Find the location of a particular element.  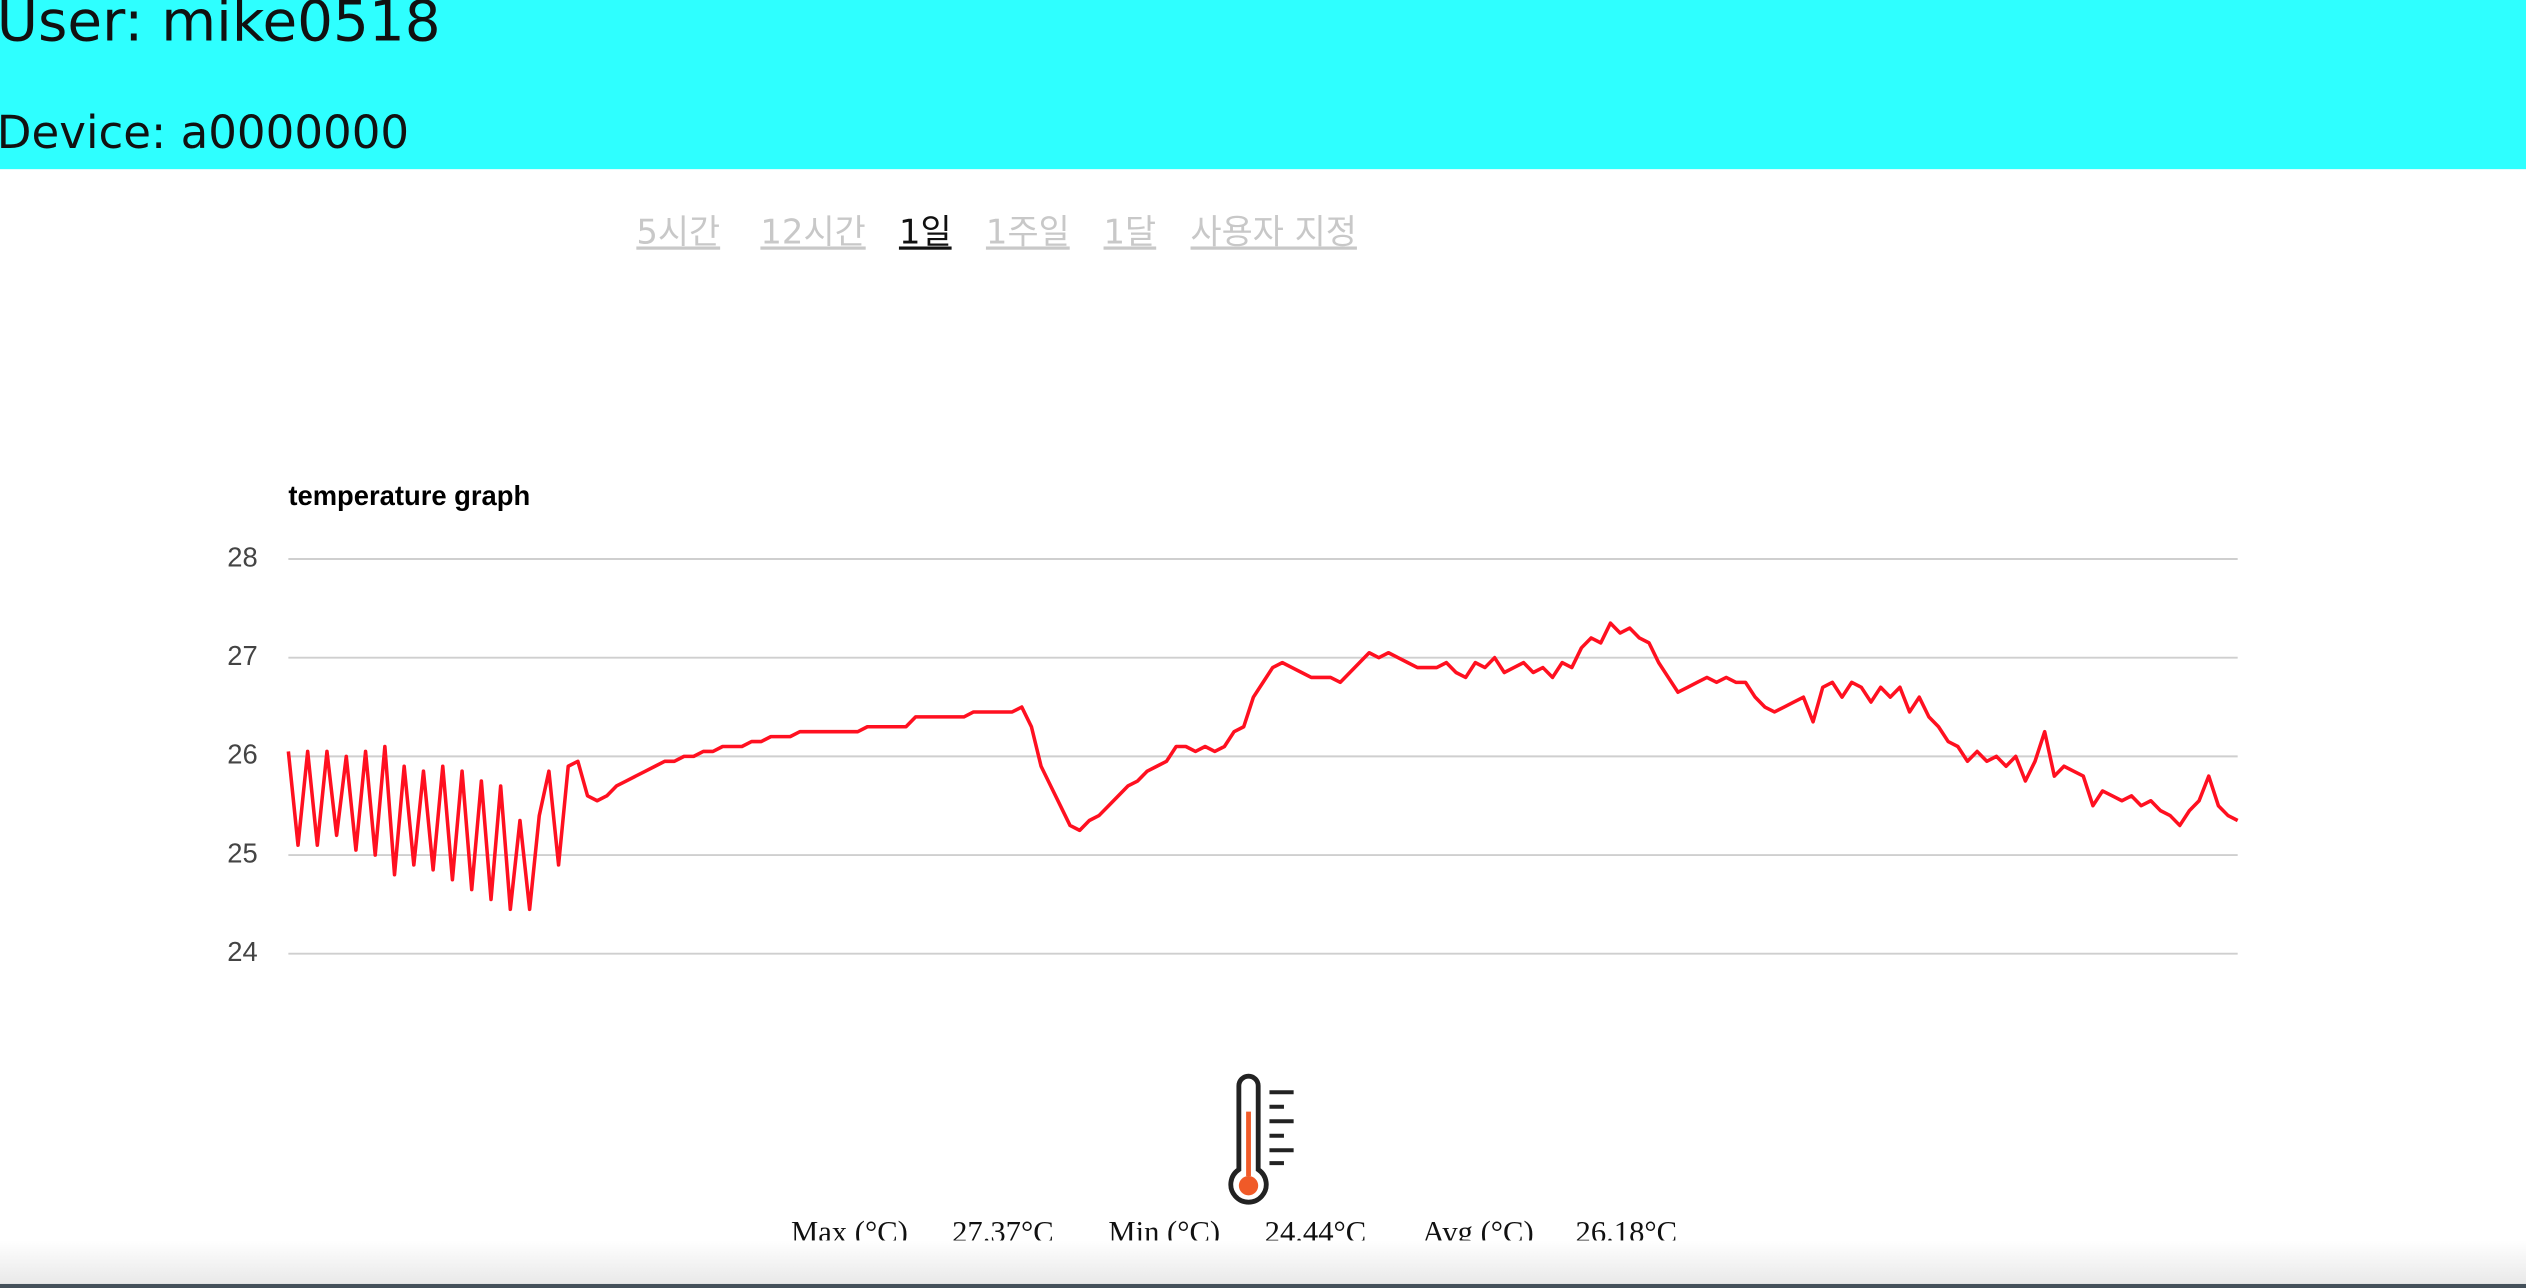

user-name: User: mike0518 is located at coordinates (220, 27).